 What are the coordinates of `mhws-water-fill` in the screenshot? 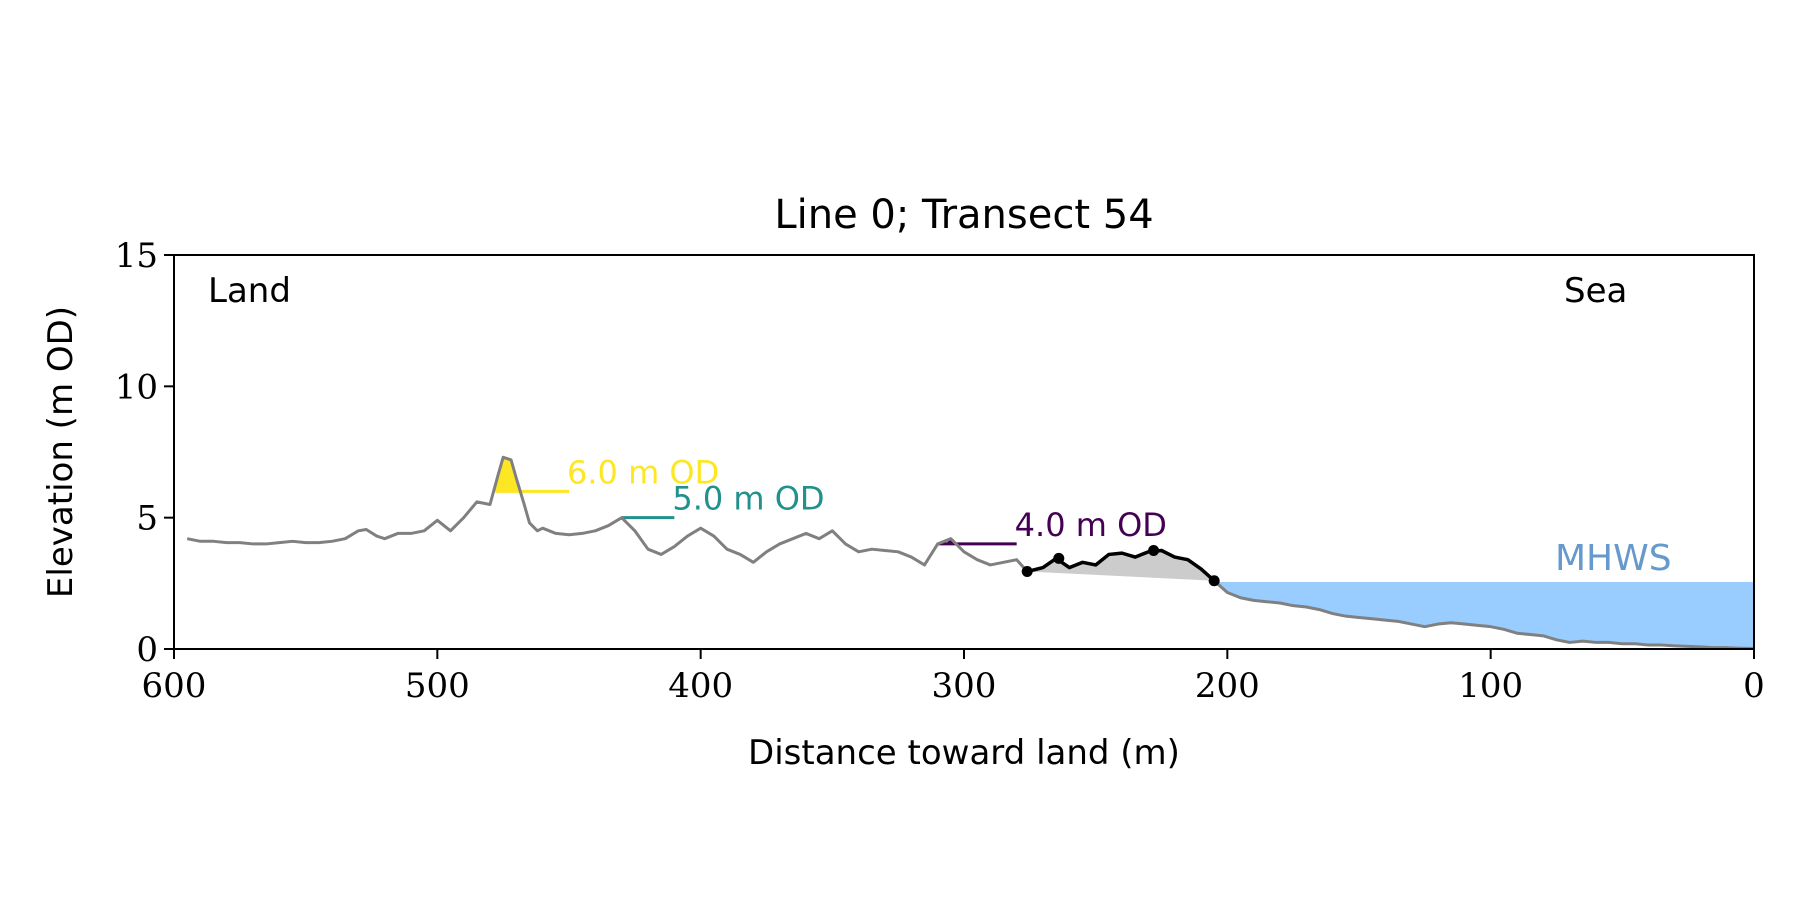 It's located at (1484, 614).